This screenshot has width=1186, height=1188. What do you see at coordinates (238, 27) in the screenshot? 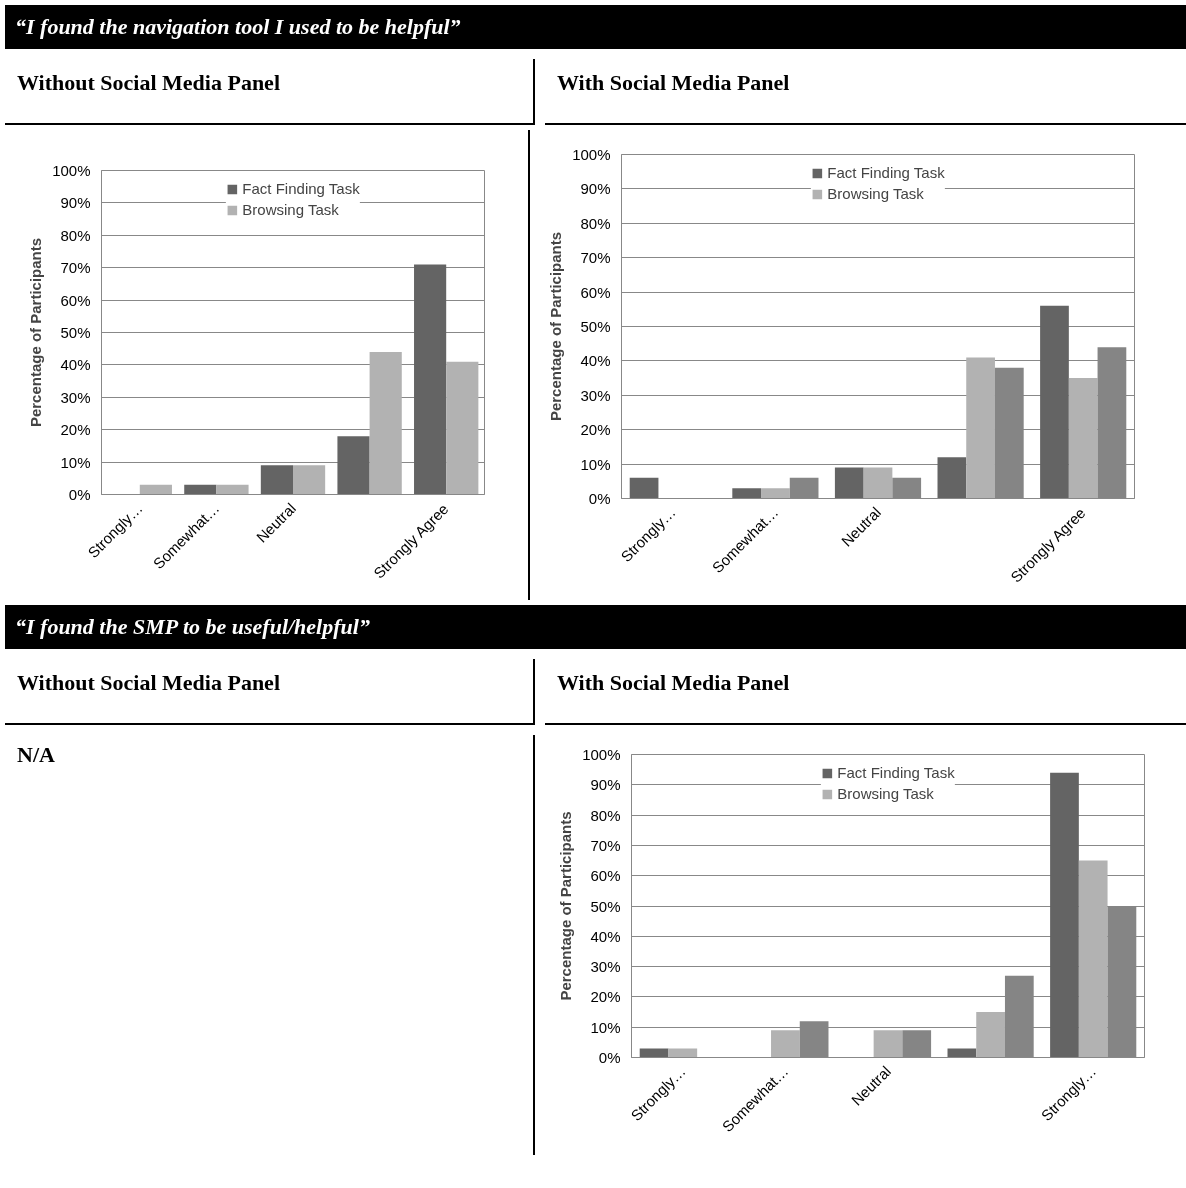
I see `chart-title: “I found the navigation tool I used to be helpful”` at bounding box center [238, 27].